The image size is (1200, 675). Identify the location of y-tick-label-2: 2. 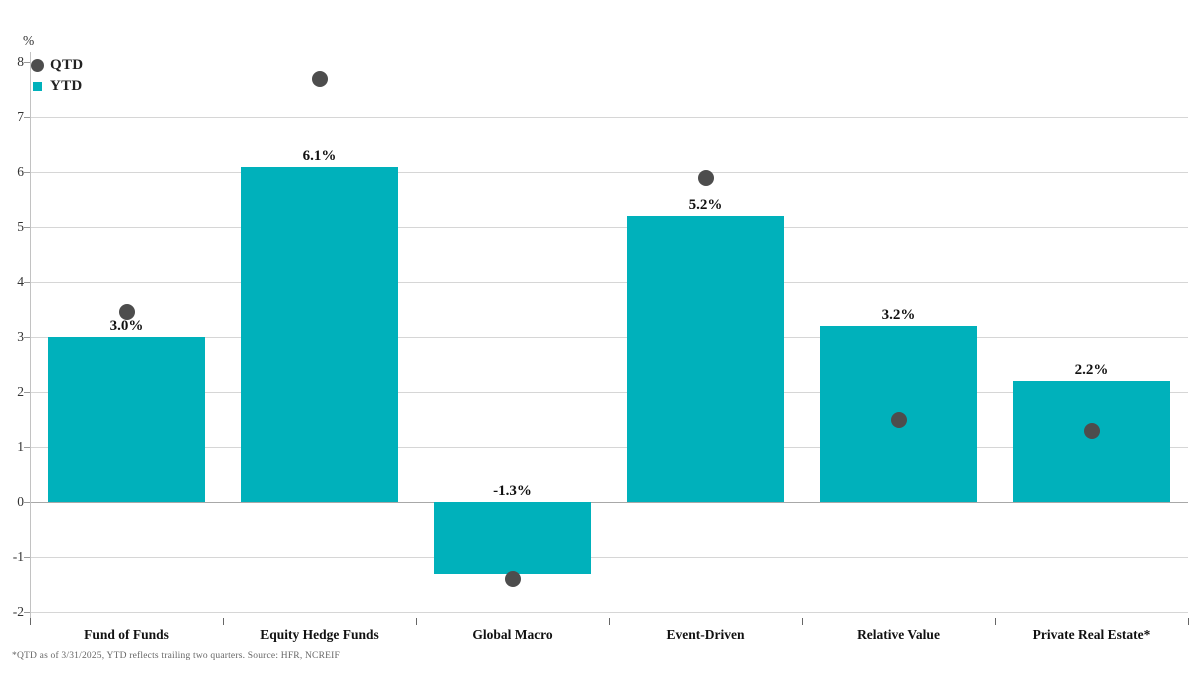
(20, 391).